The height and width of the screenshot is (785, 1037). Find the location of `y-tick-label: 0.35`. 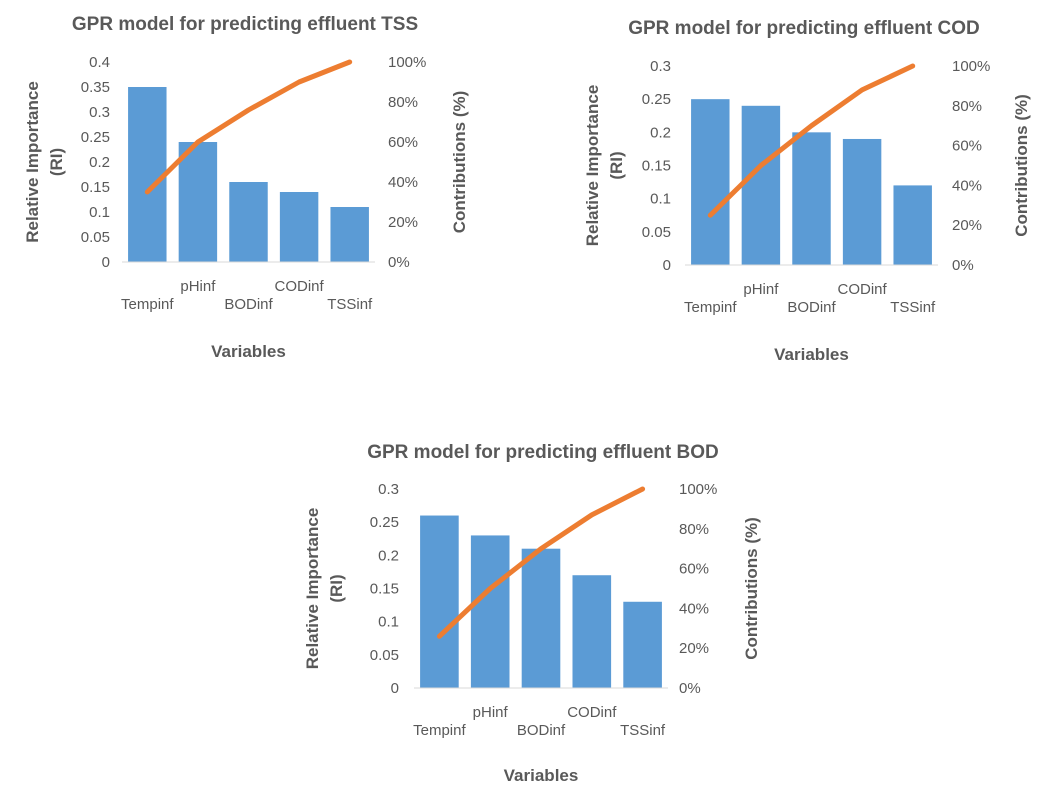

y-tick-label: 0.35 is located at coordinates (95, 87).